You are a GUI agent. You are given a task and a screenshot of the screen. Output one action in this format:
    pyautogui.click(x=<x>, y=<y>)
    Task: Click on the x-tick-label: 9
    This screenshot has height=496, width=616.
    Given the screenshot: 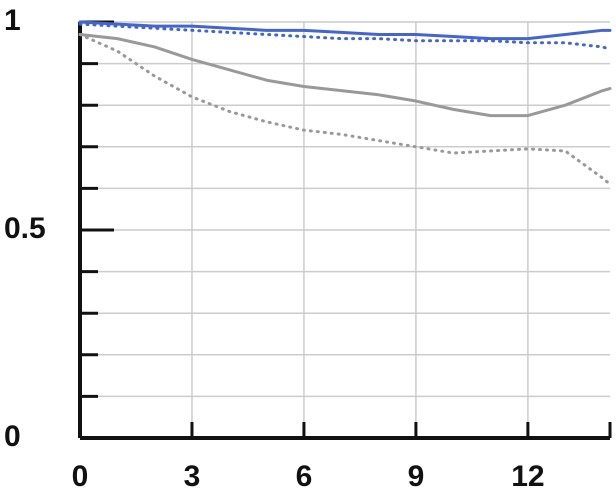 What is the action you would take?
    pyautogui.click(x=416, y=476)
    